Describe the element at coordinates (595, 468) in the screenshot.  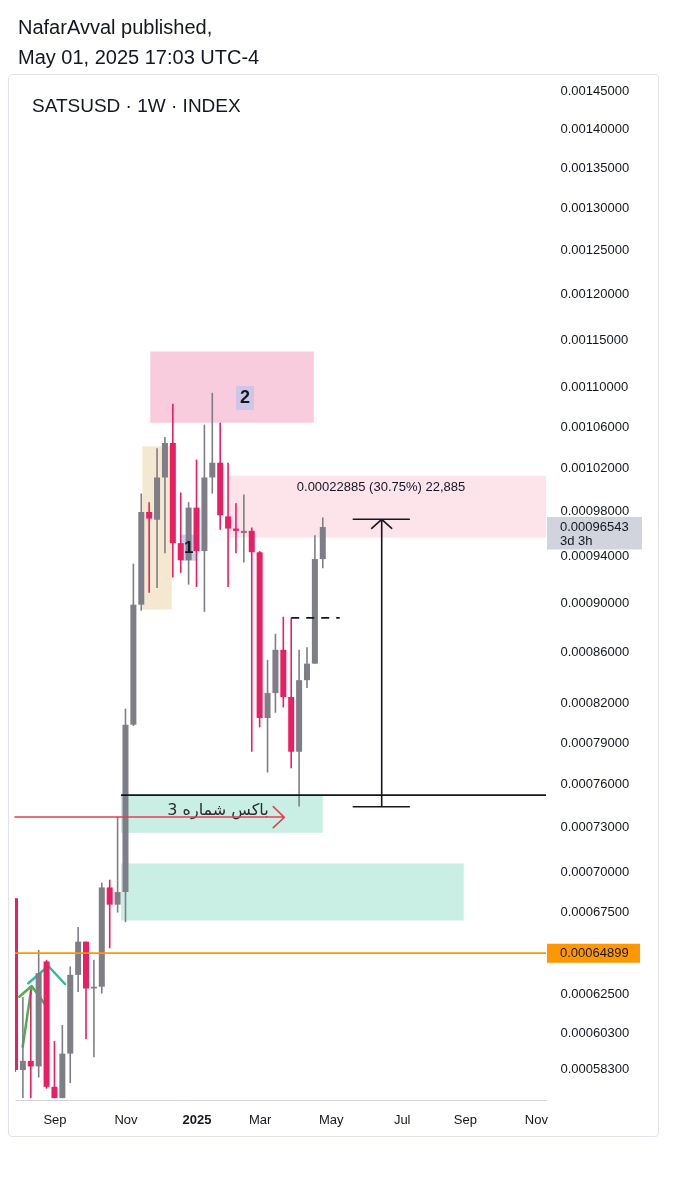
I see `y-tick-label: 0.00102000` at that location.